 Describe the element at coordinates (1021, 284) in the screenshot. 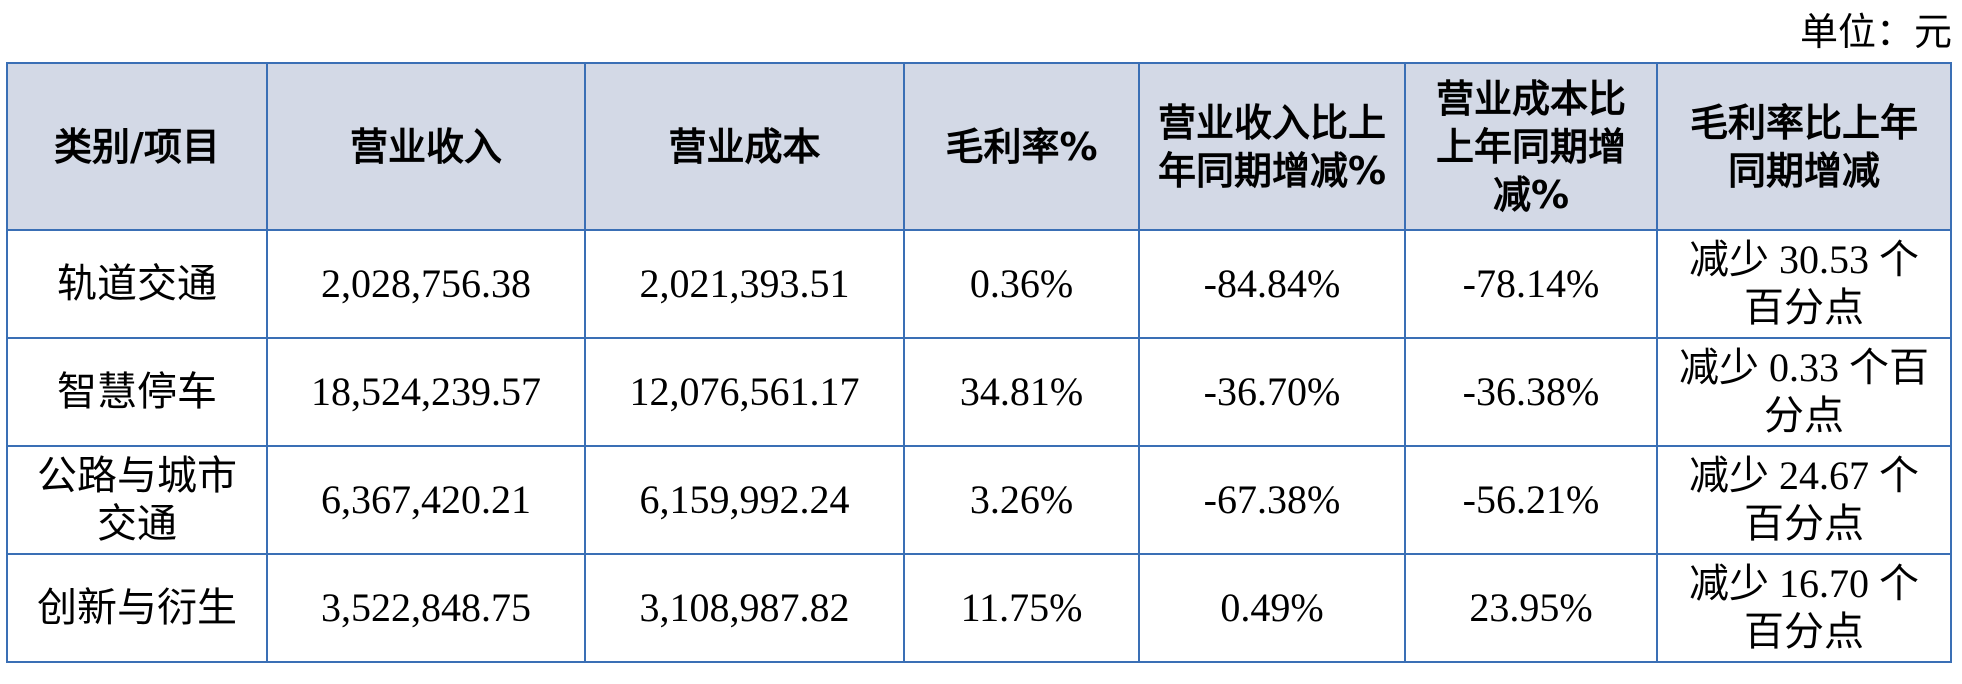

I see `table-cell: 0.36%` at that location.